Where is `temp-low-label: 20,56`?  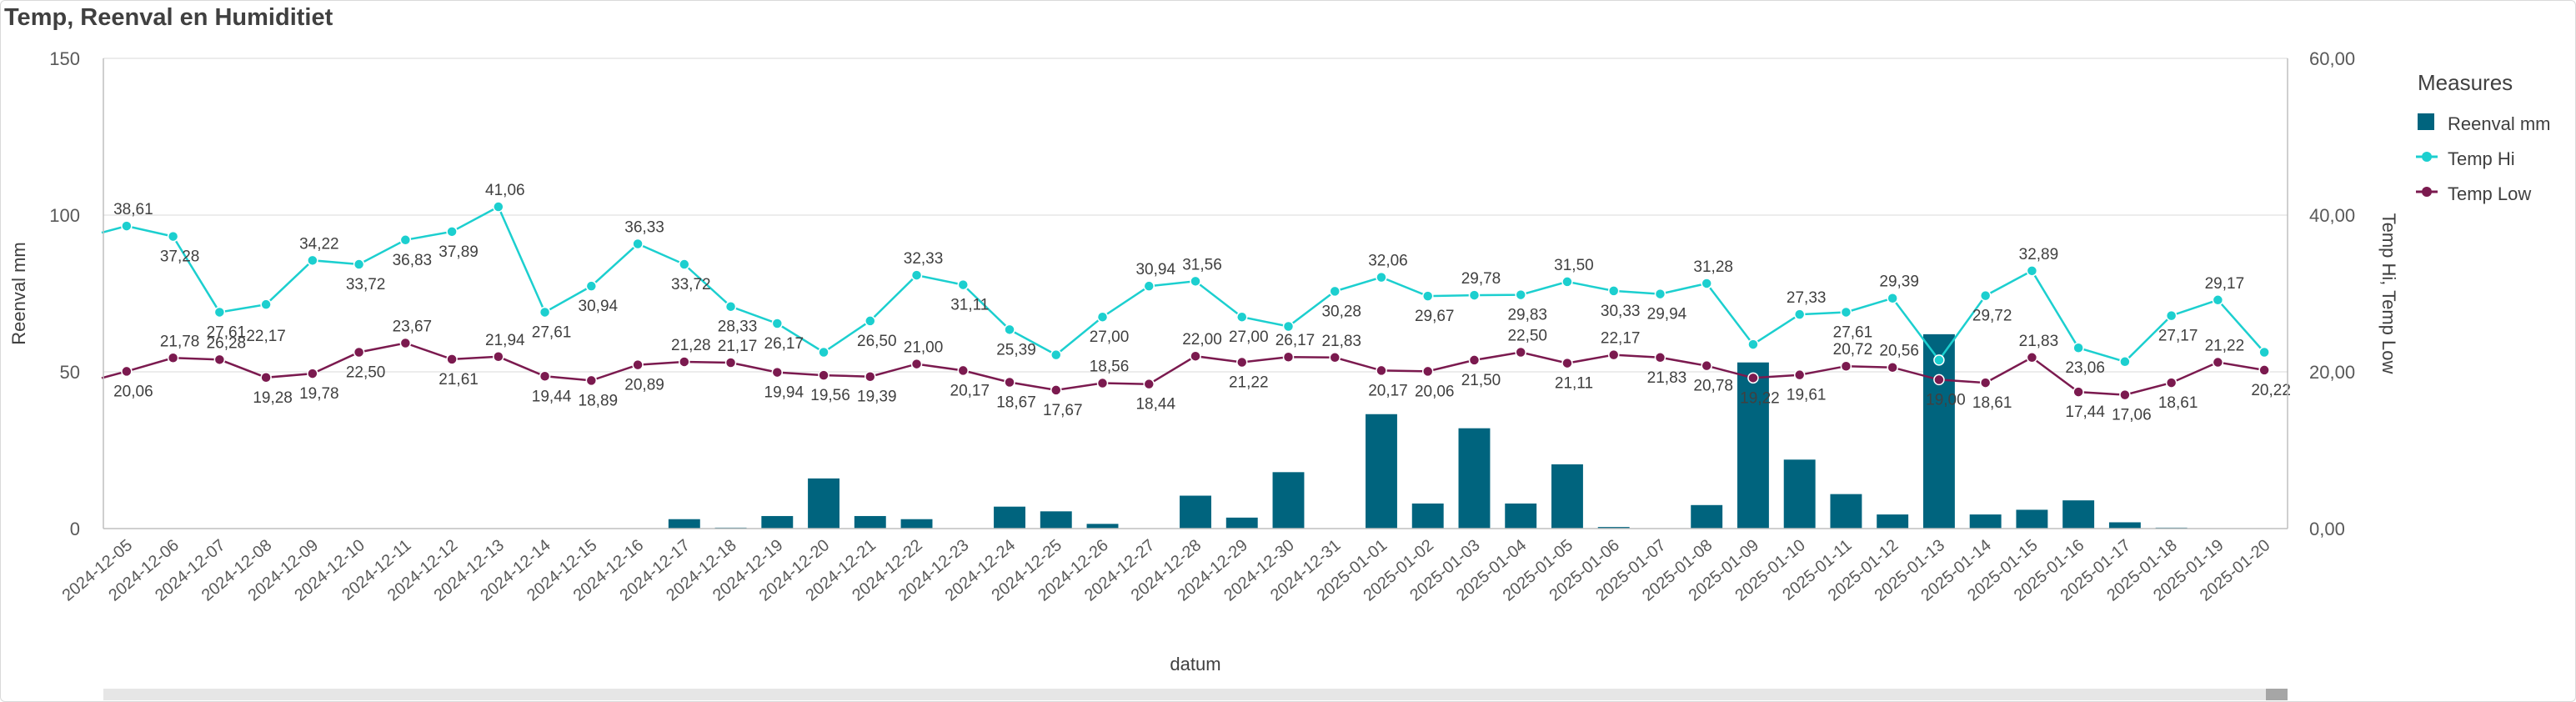 temp-low-label: 20,56 is located at coordinates (1899, 351).